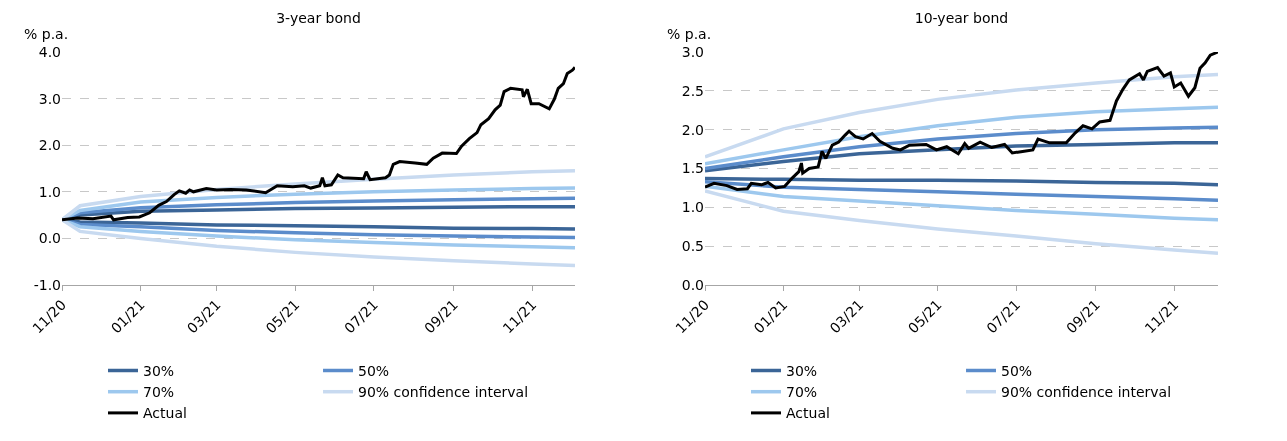 The image size is (1287, 441). What do you see at coordinates (692, 168) in the screenshot?
I see `y-tick-label: 1.5` at bounding box center [692, 168].